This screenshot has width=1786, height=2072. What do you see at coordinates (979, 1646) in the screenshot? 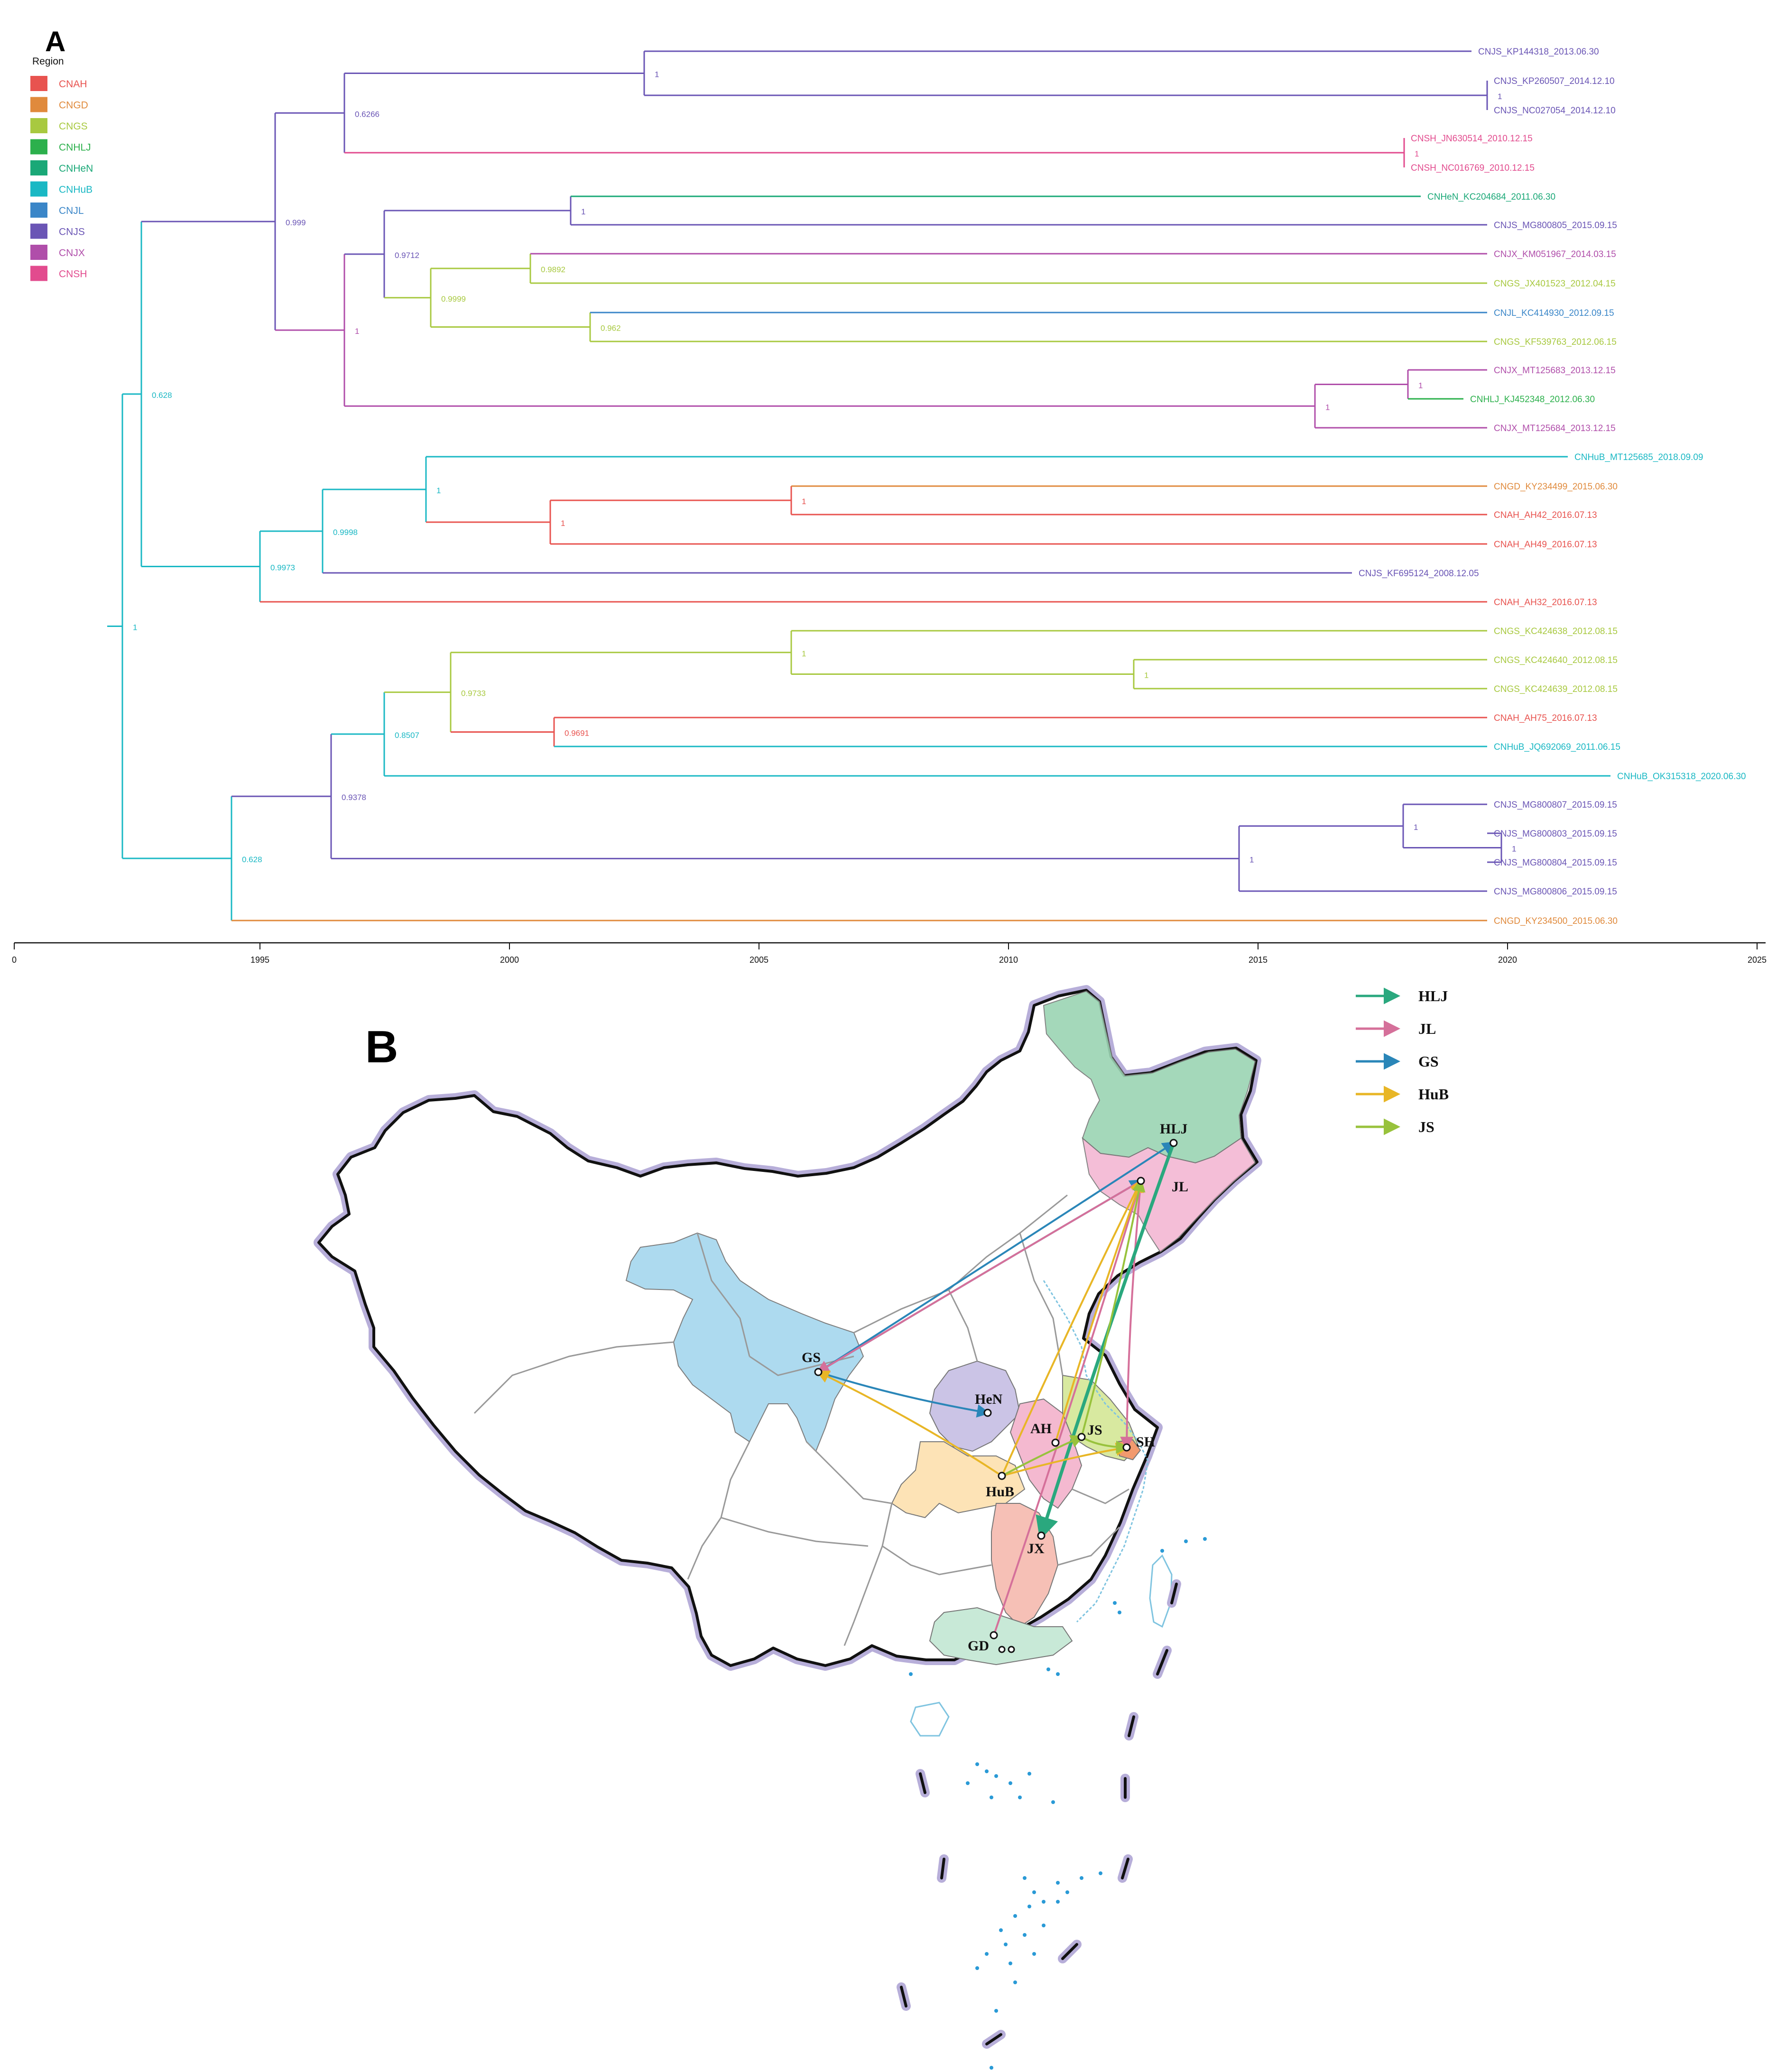
I see `province-label-gd: GD` at bounding box center [979, 1646].